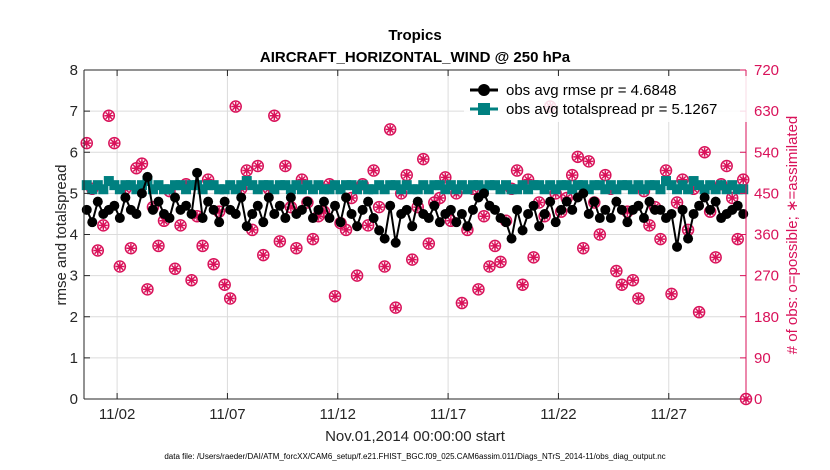 The image size is (830, 470). What do you see at coordinates (766, 276) in the screenshot?
I see `y-right-tick-label: 270` at bounding box center [766, 276].